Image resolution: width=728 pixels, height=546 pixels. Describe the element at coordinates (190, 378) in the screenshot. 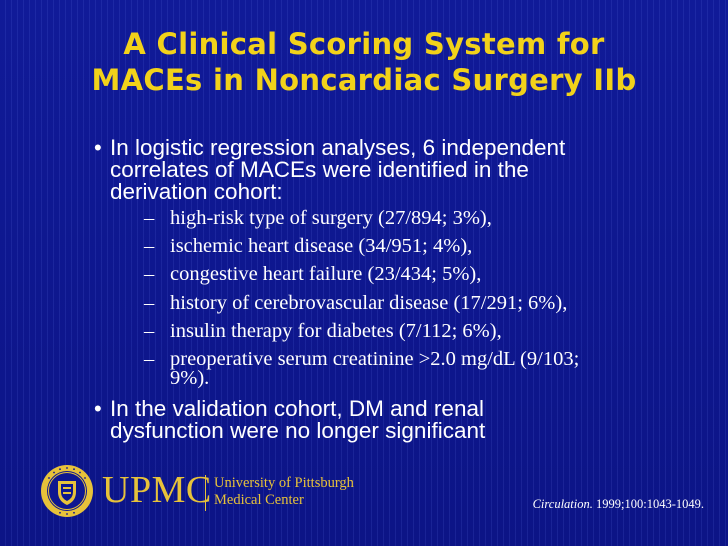

I see `sub-item-text-continued: 9%).` at that location.